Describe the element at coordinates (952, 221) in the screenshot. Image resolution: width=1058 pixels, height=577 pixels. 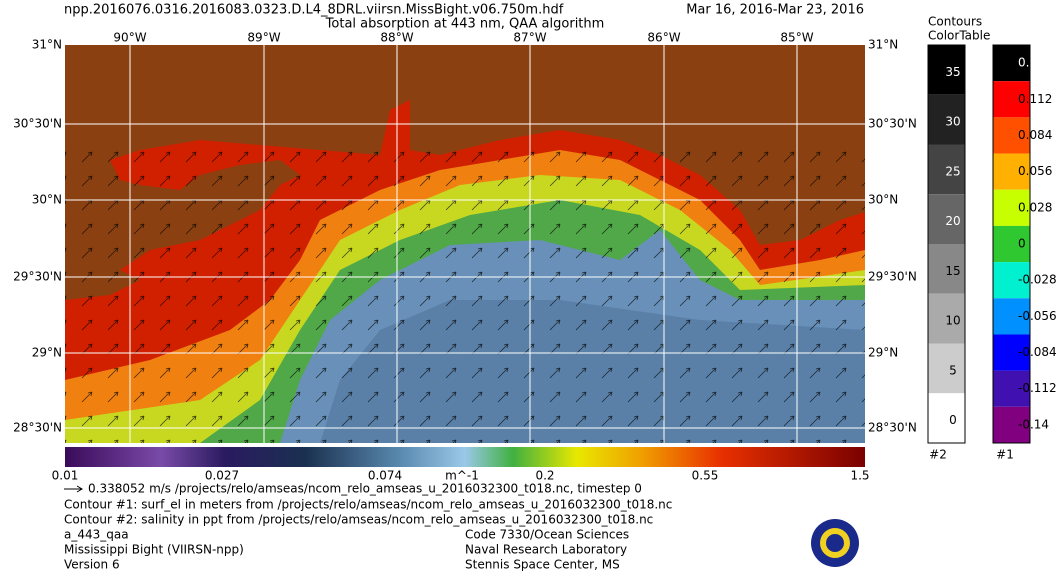
I see `colortable-2-label: 20` at that location.